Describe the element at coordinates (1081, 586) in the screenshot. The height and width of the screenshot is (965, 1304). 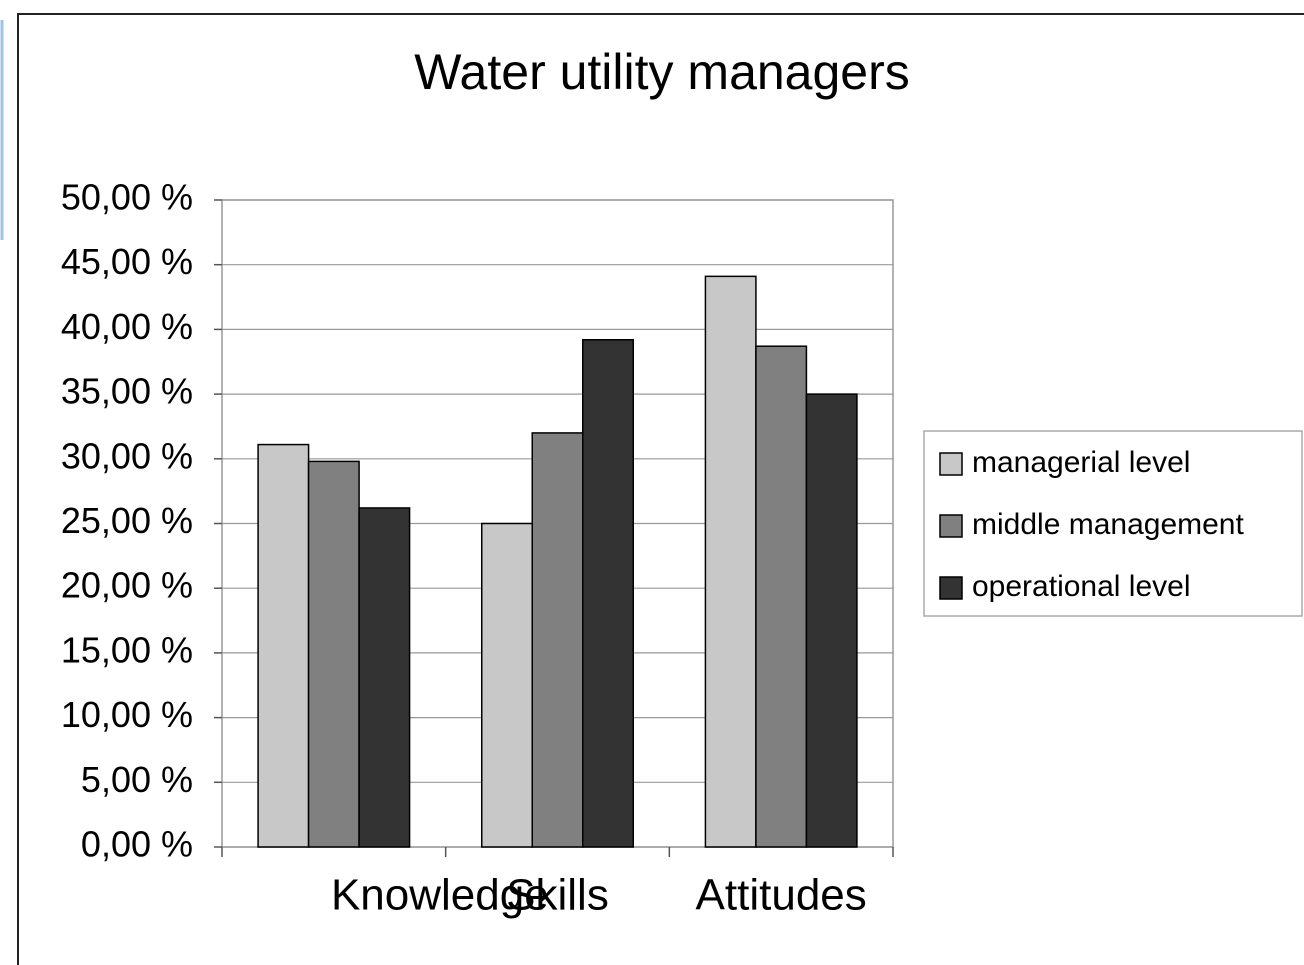
I see `legend-label: operational level` at that location.